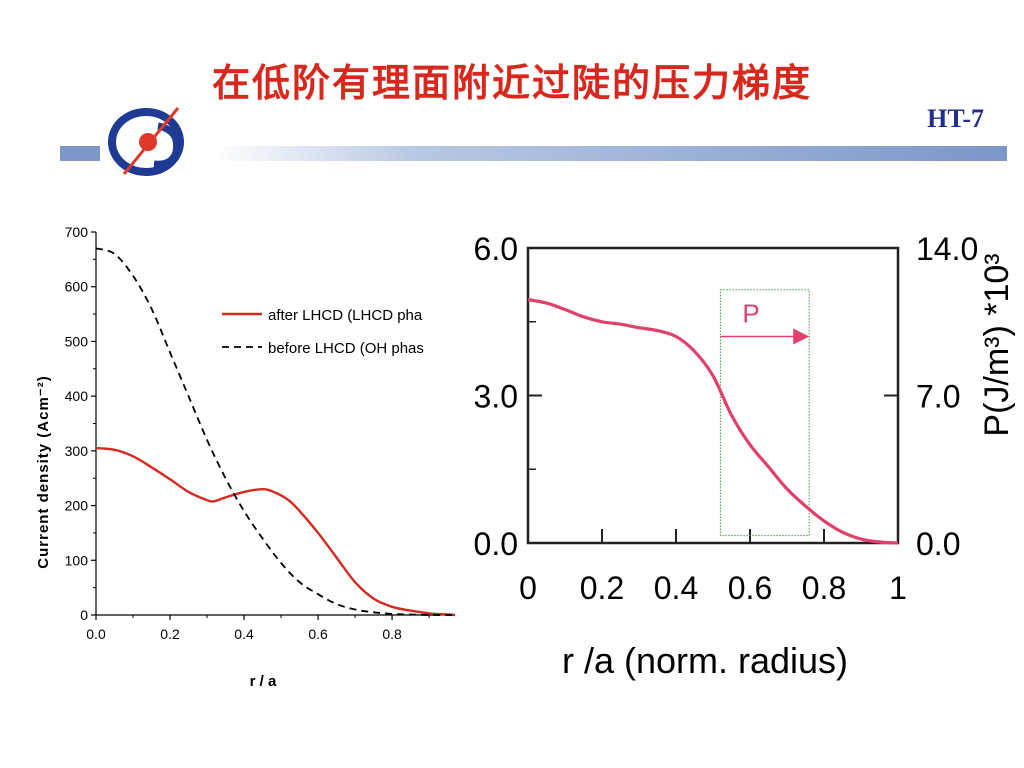 This screenshot has width=1024, height=768. Describe the element at coordinates (77, 232) in the screenshot. I see `chart1-y-tick-label: 700` at that location.